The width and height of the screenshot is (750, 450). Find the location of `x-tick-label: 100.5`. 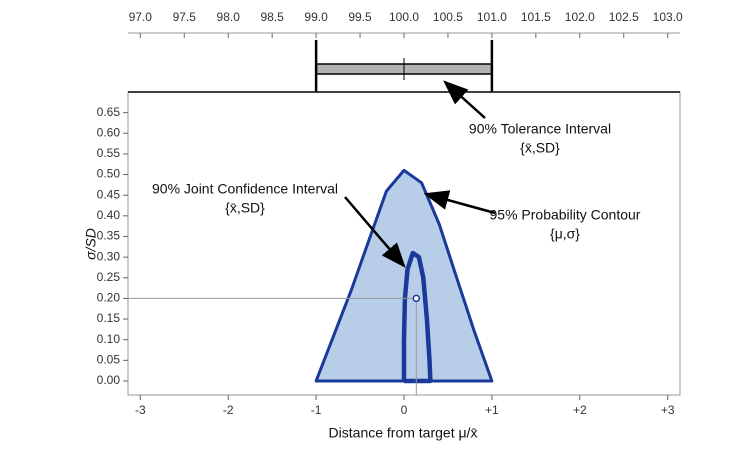

x-tick-label: 100.5 is located at coordinates (448, 17).